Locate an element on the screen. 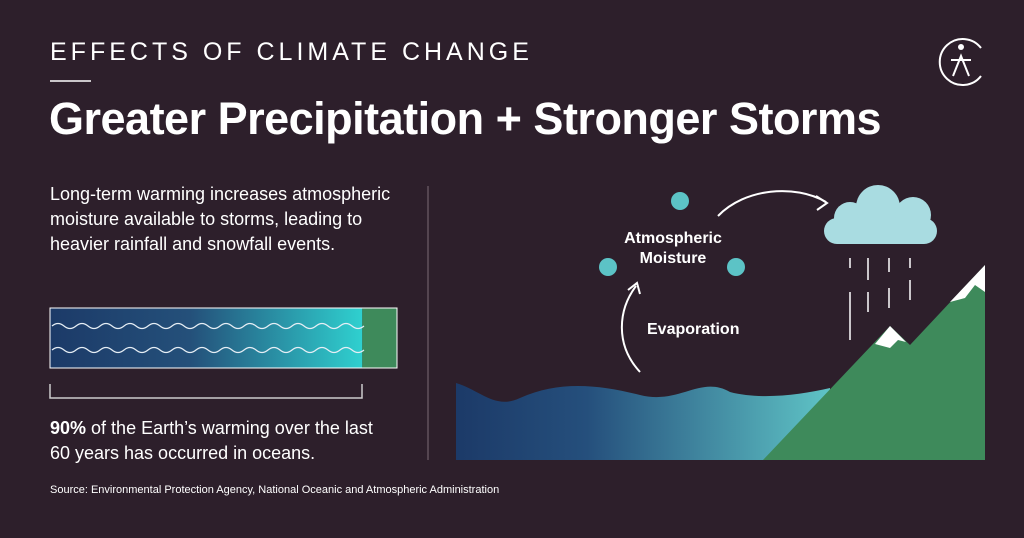 This screenshot has height=538, width=1024. rain is located at coordinates (880, 299).